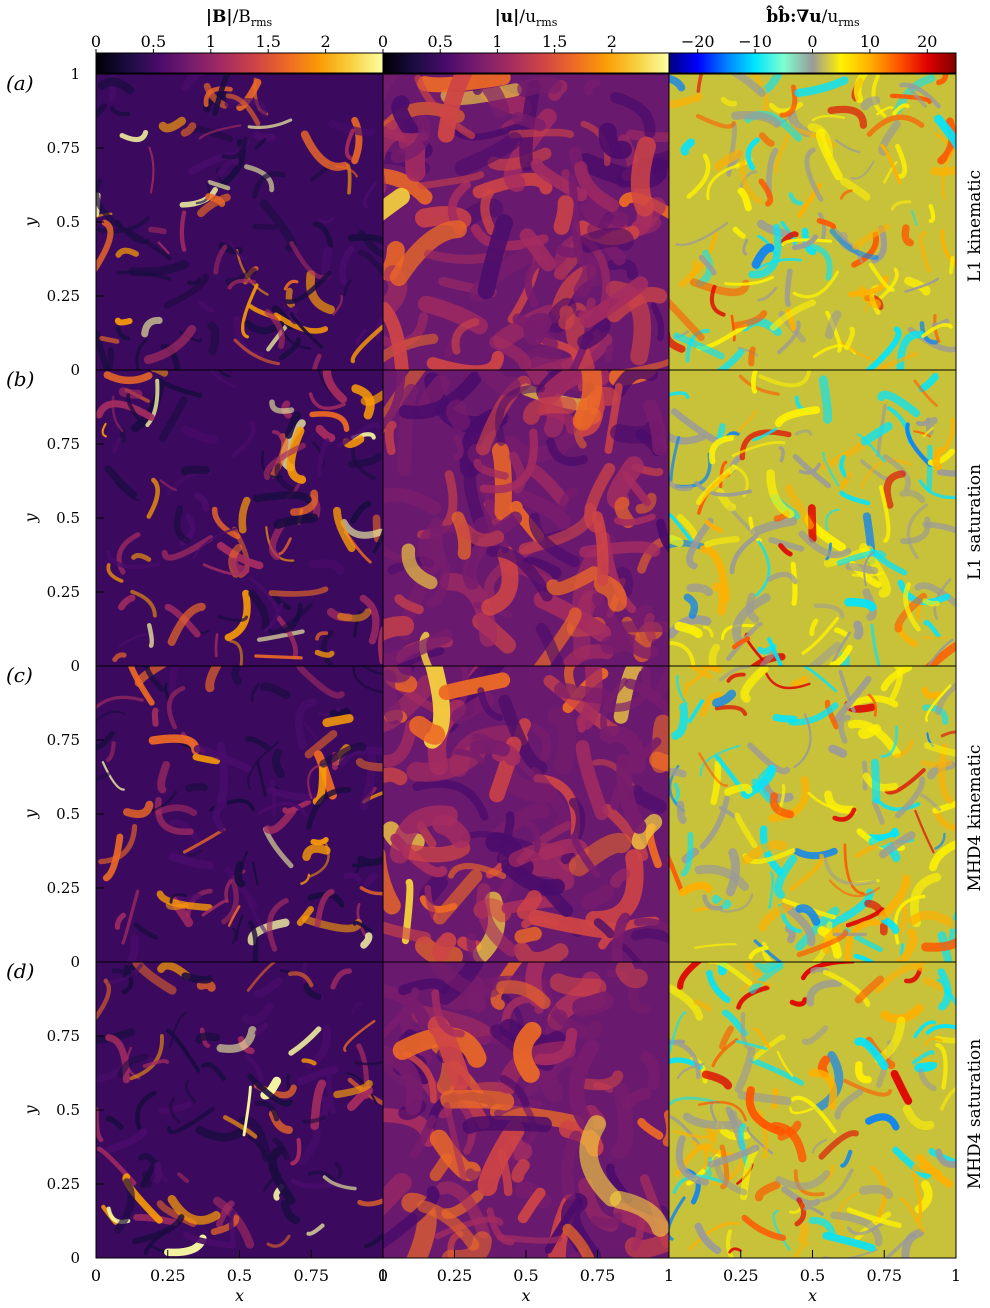 The height and width of the screenshot is (1308, 990). What do you see at coordinates (755, 41) in the screenshot?
I see `colorbar-tick-label: −10` at bounding box center [755, 41].